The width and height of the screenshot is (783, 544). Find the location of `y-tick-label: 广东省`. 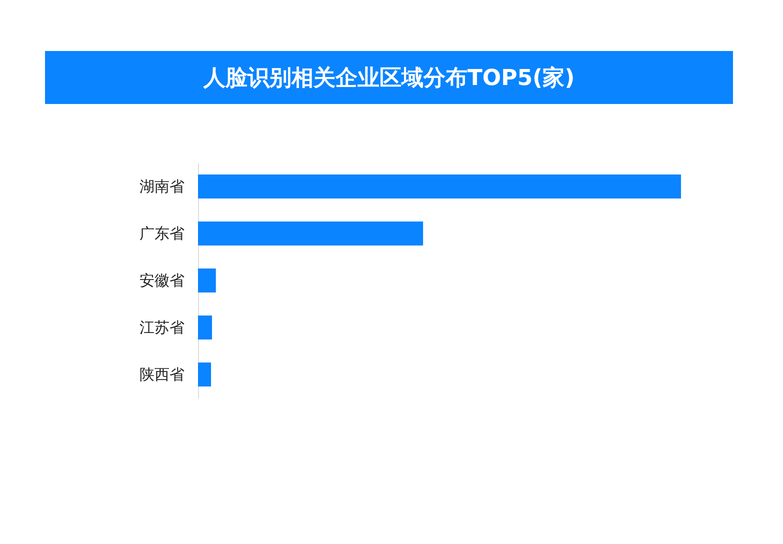

y-tick-label: 广东省 is located at coordinates (162, 233).